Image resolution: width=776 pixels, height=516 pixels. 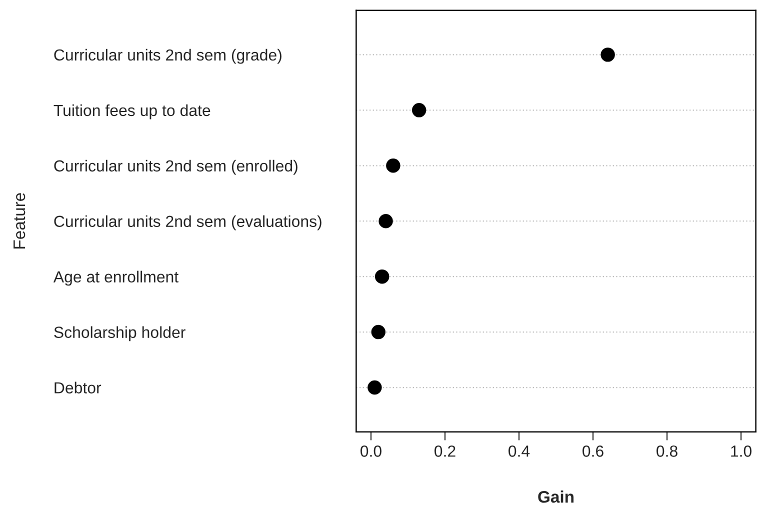 What do you see at coordinates (188, 222) in the screenshot?
I see `y-tick-label: Curricular units 2nd sem (evaluations)` at bounding box center [188, 222].